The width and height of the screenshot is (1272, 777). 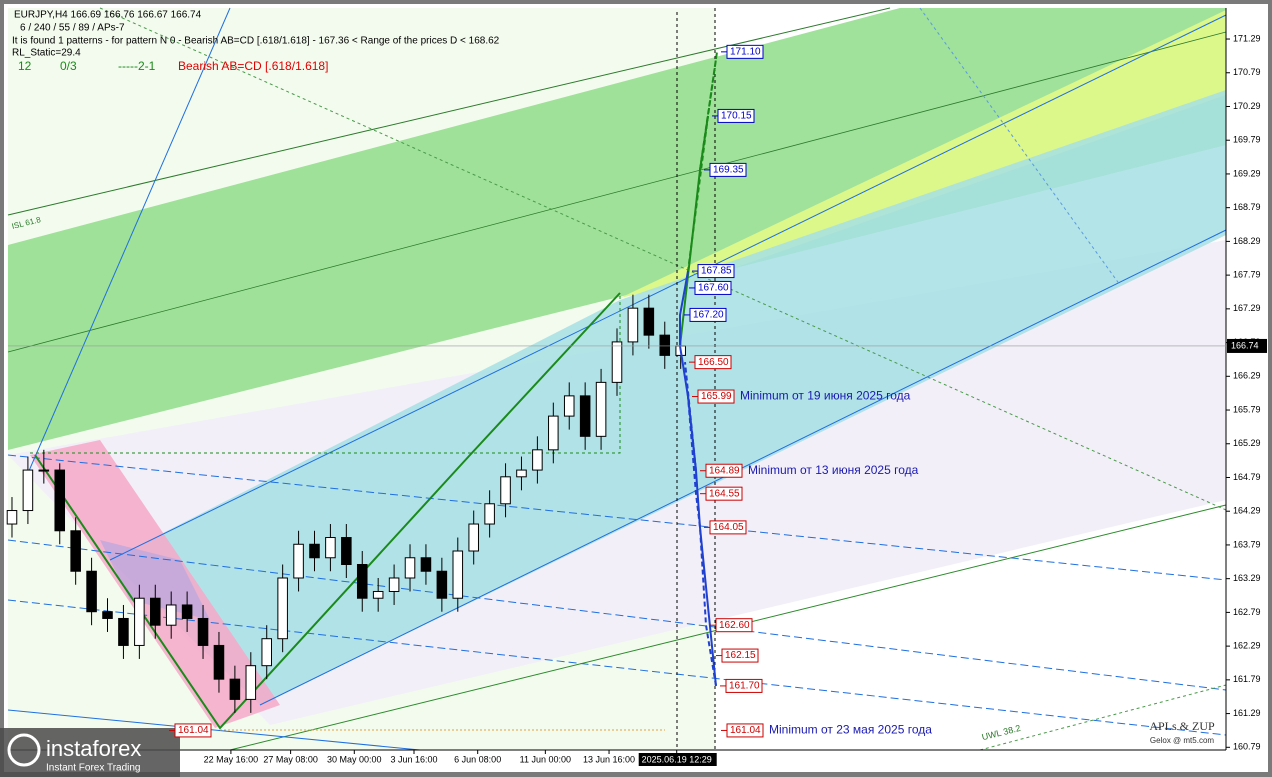 I want to click on level-note: Minimum от 23 мая 2025 года, so click(x=850, y=730).